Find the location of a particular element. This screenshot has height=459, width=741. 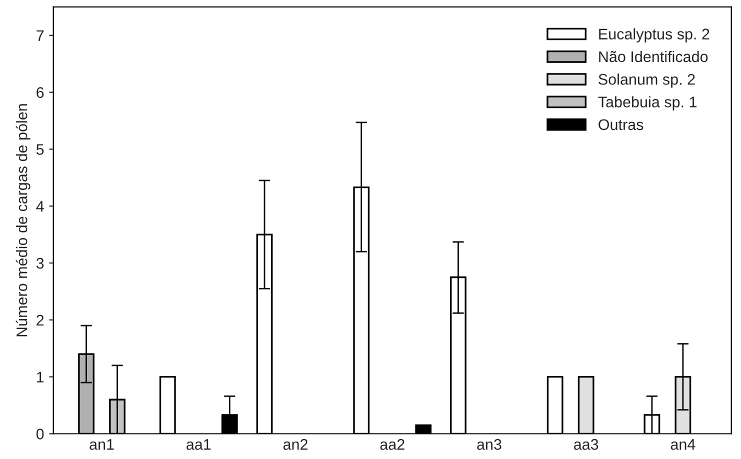

x-tick-label: aa2 is located at coordinates (392, 444).